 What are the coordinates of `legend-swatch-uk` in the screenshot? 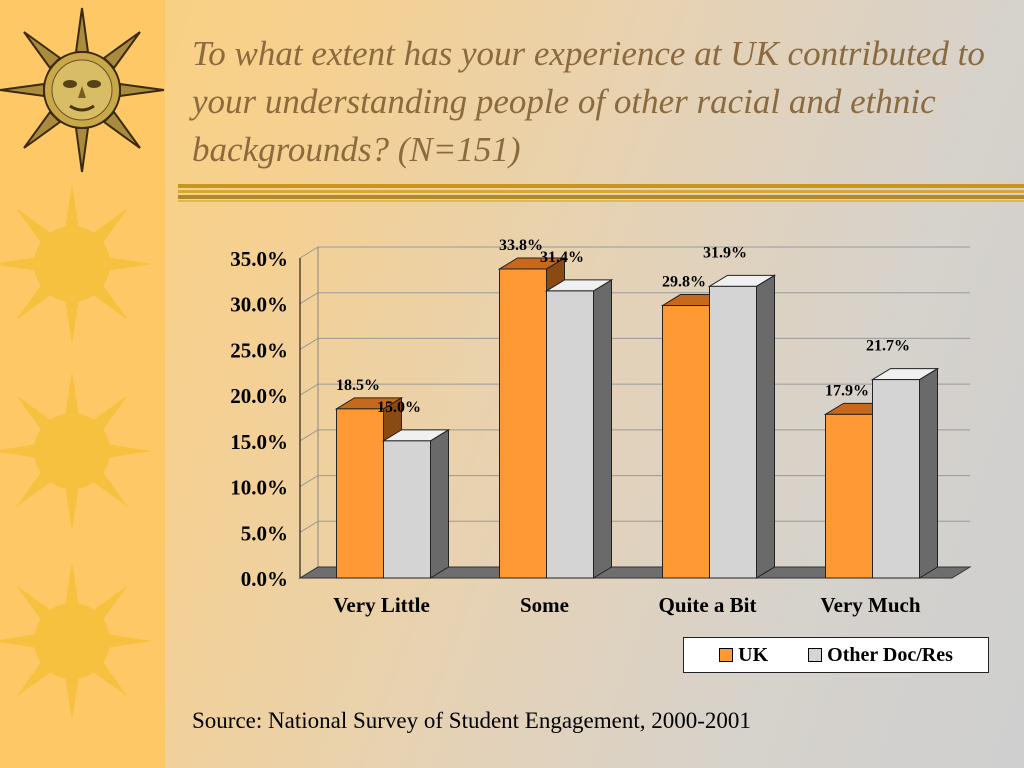 It's located at (726, 655).